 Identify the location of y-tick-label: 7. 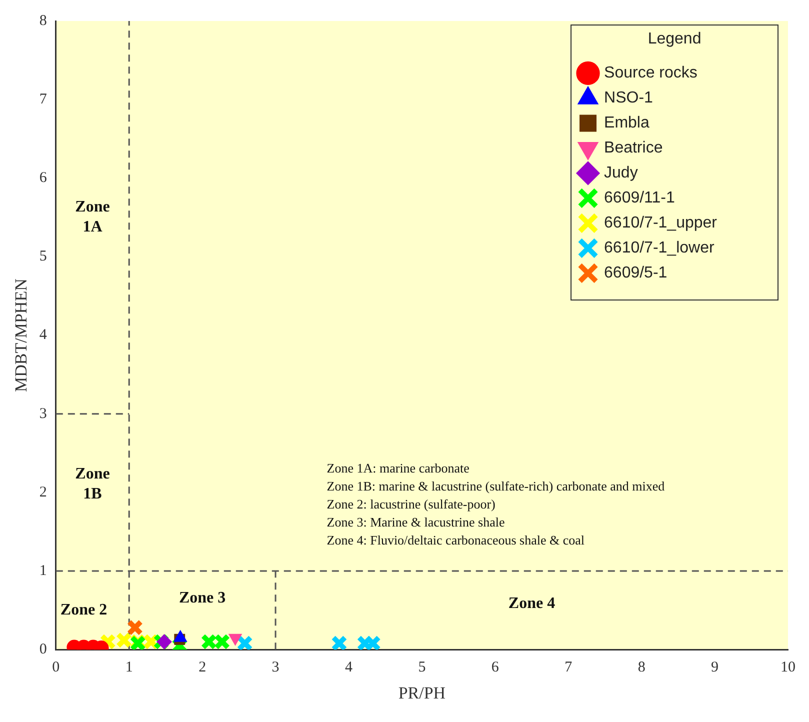
(43, 100).